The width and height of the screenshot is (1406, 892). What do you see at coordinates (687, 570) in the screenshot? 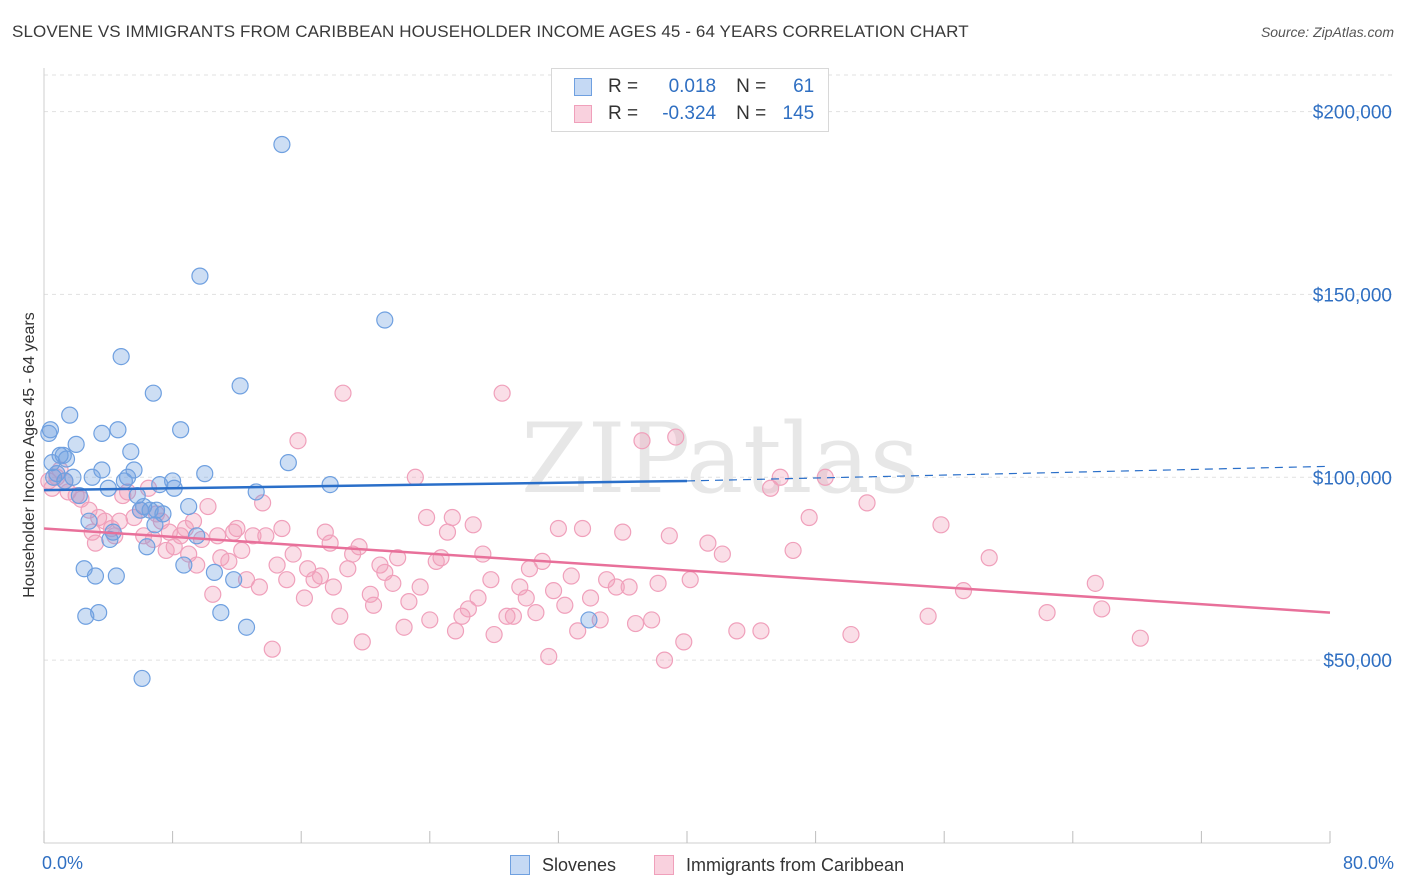
I see `caribbean-trend-line` at bounding box center [687, 570].